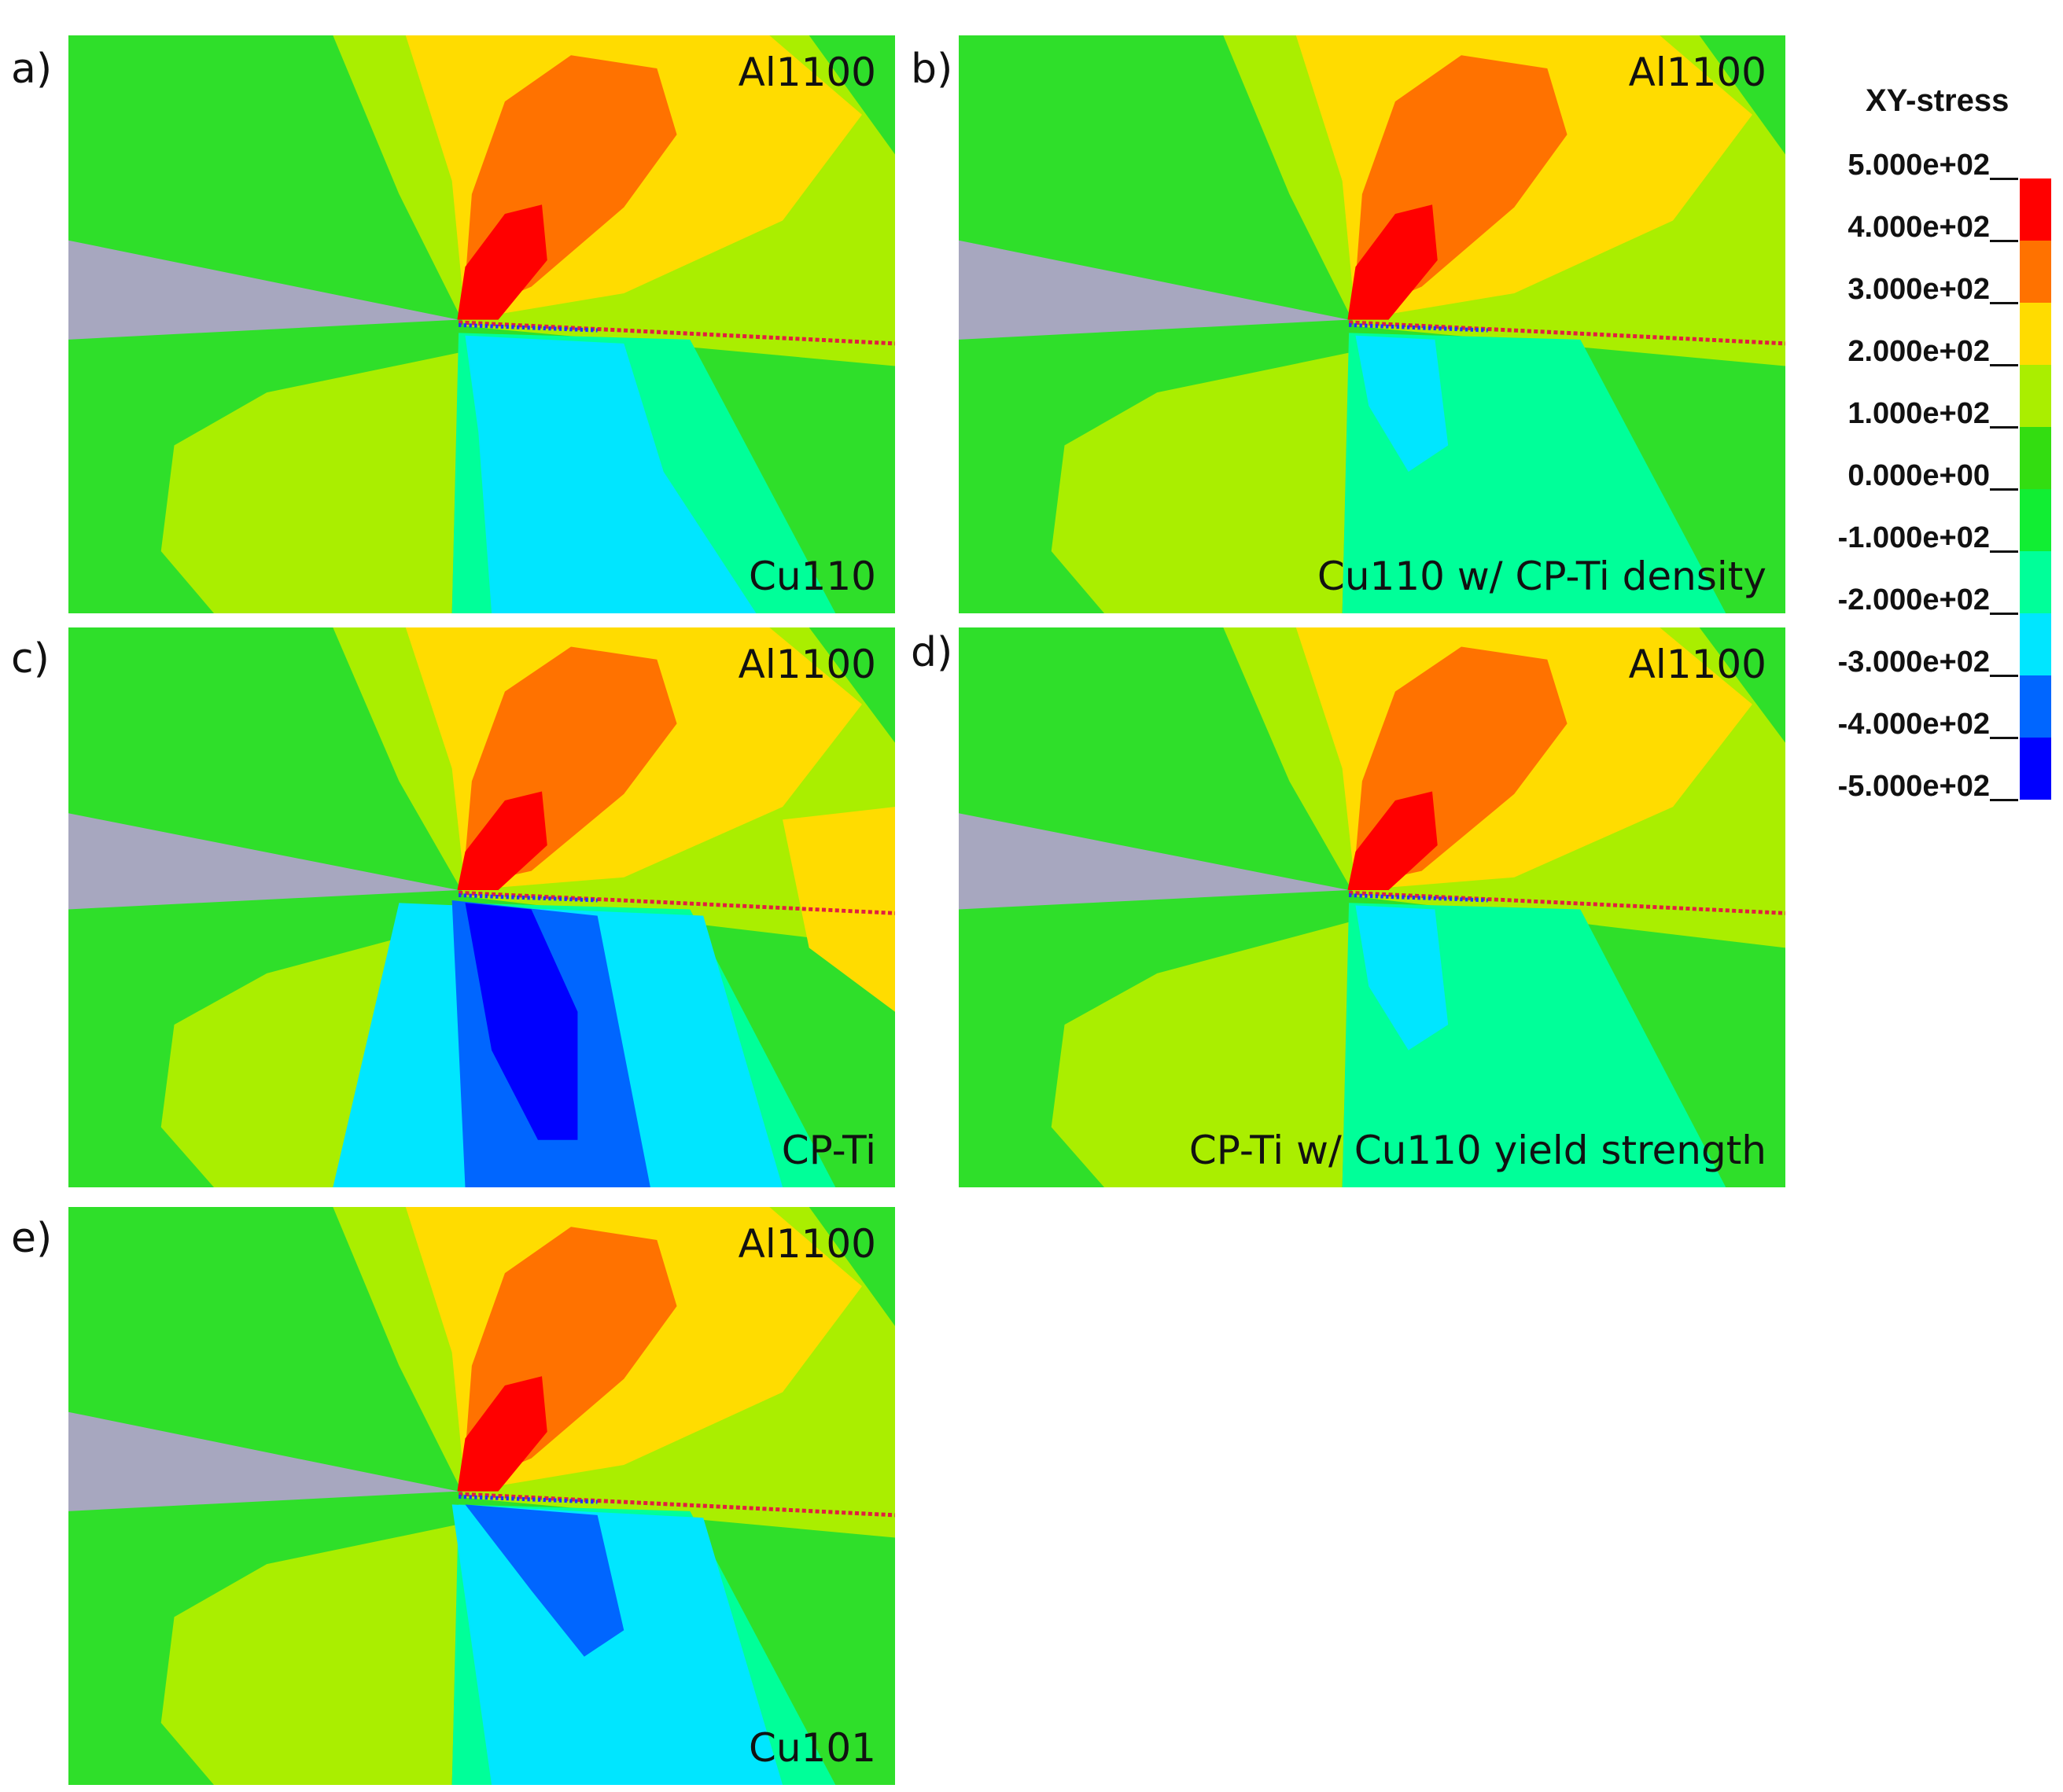 Image resolution: width=2063 pixels, height=1792 pixels. I want to click on panel-c-bottom-material: CP-Ti, so click(829, 1150).